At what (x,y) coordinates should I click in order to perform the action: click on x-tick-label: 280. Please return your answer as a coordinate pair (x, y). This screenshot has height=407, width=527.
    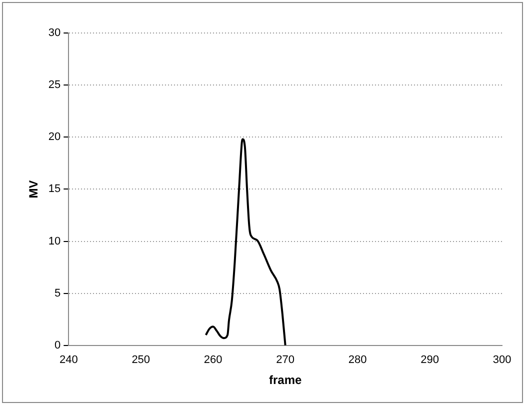
    Looking at the image, I should click on (357, 360).